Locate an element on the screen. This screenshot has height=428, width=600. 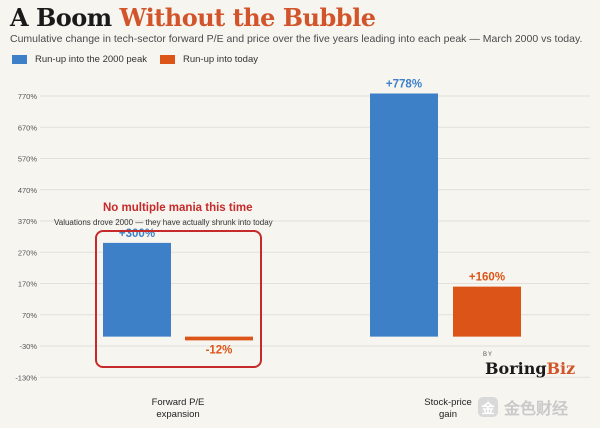
bar-today-price is located at coordinates (487, 311).